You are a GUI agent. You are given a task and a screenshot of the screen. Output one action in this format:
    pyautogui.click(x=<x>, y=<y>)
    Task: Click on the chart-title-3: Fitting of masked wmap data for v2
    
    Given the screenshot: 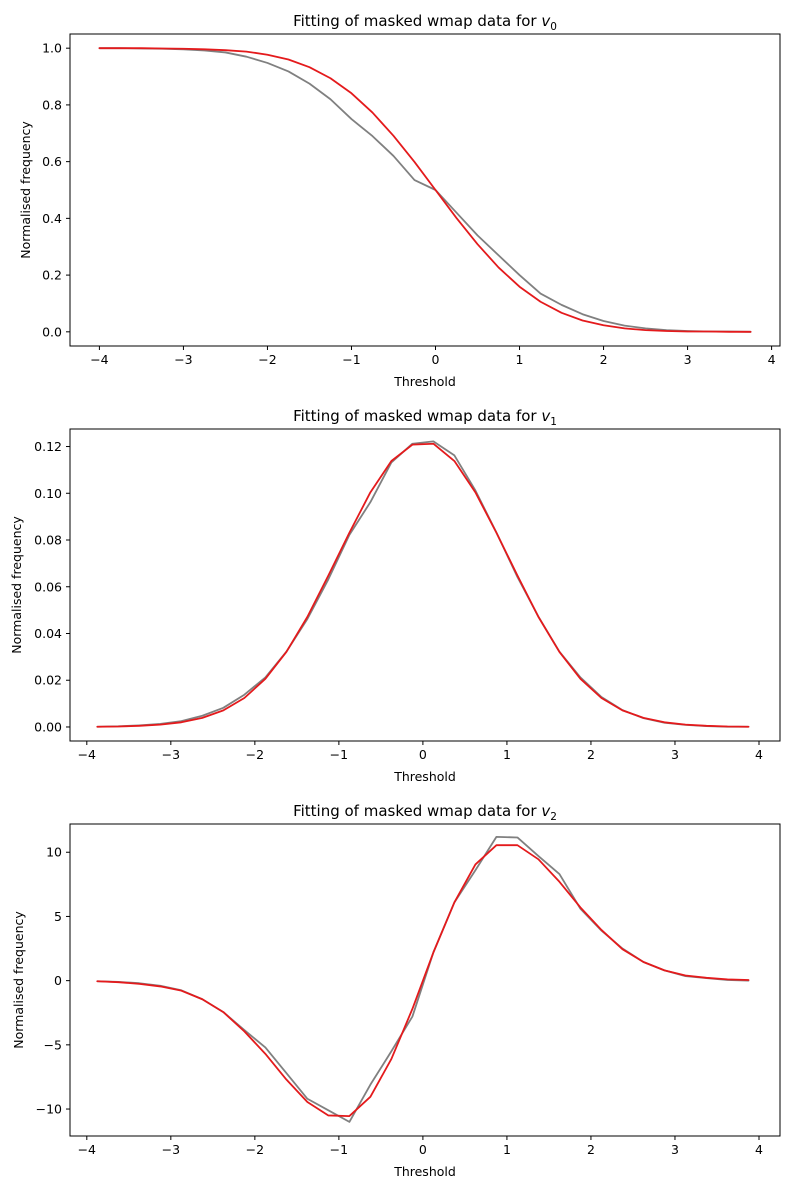 What is the action you would take?
    pyautogui.click(x=425, y=812)
    